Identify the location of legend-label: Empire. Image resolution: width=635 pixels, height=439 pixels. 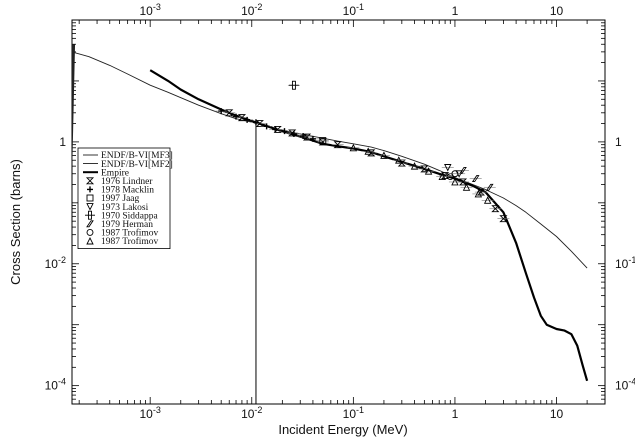
(115, 173).